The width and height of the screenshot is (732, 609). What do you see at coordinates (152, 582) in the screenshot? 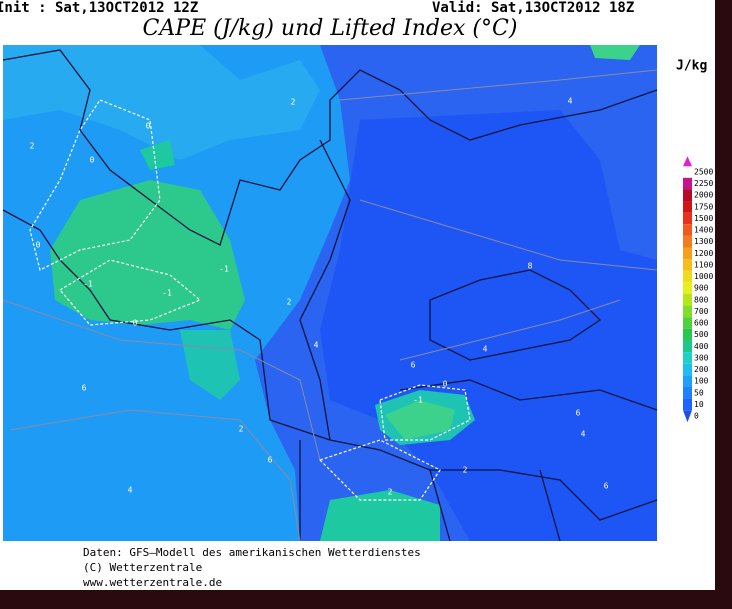
I see `footer-line: www.wetterzentrale.de` at bounding box center [152, 582].